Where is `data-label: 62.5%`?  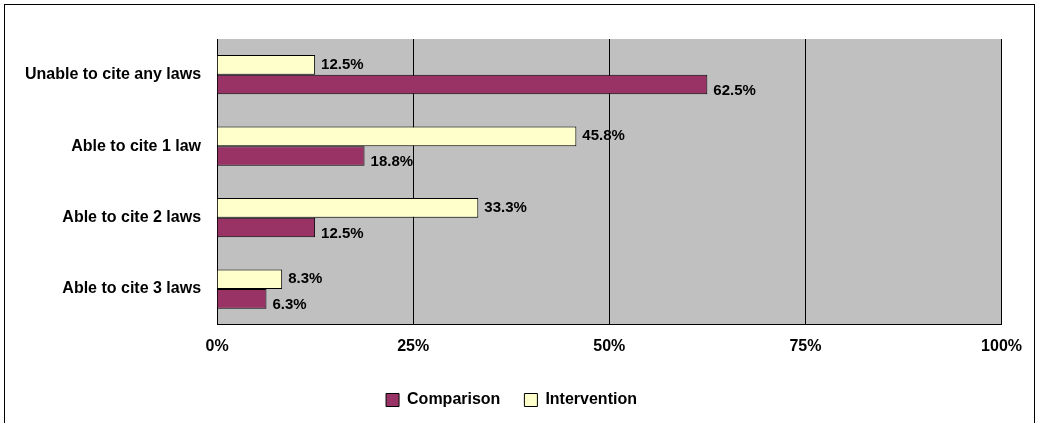
data-label: 62.5% is located at coordinates (734, 89).